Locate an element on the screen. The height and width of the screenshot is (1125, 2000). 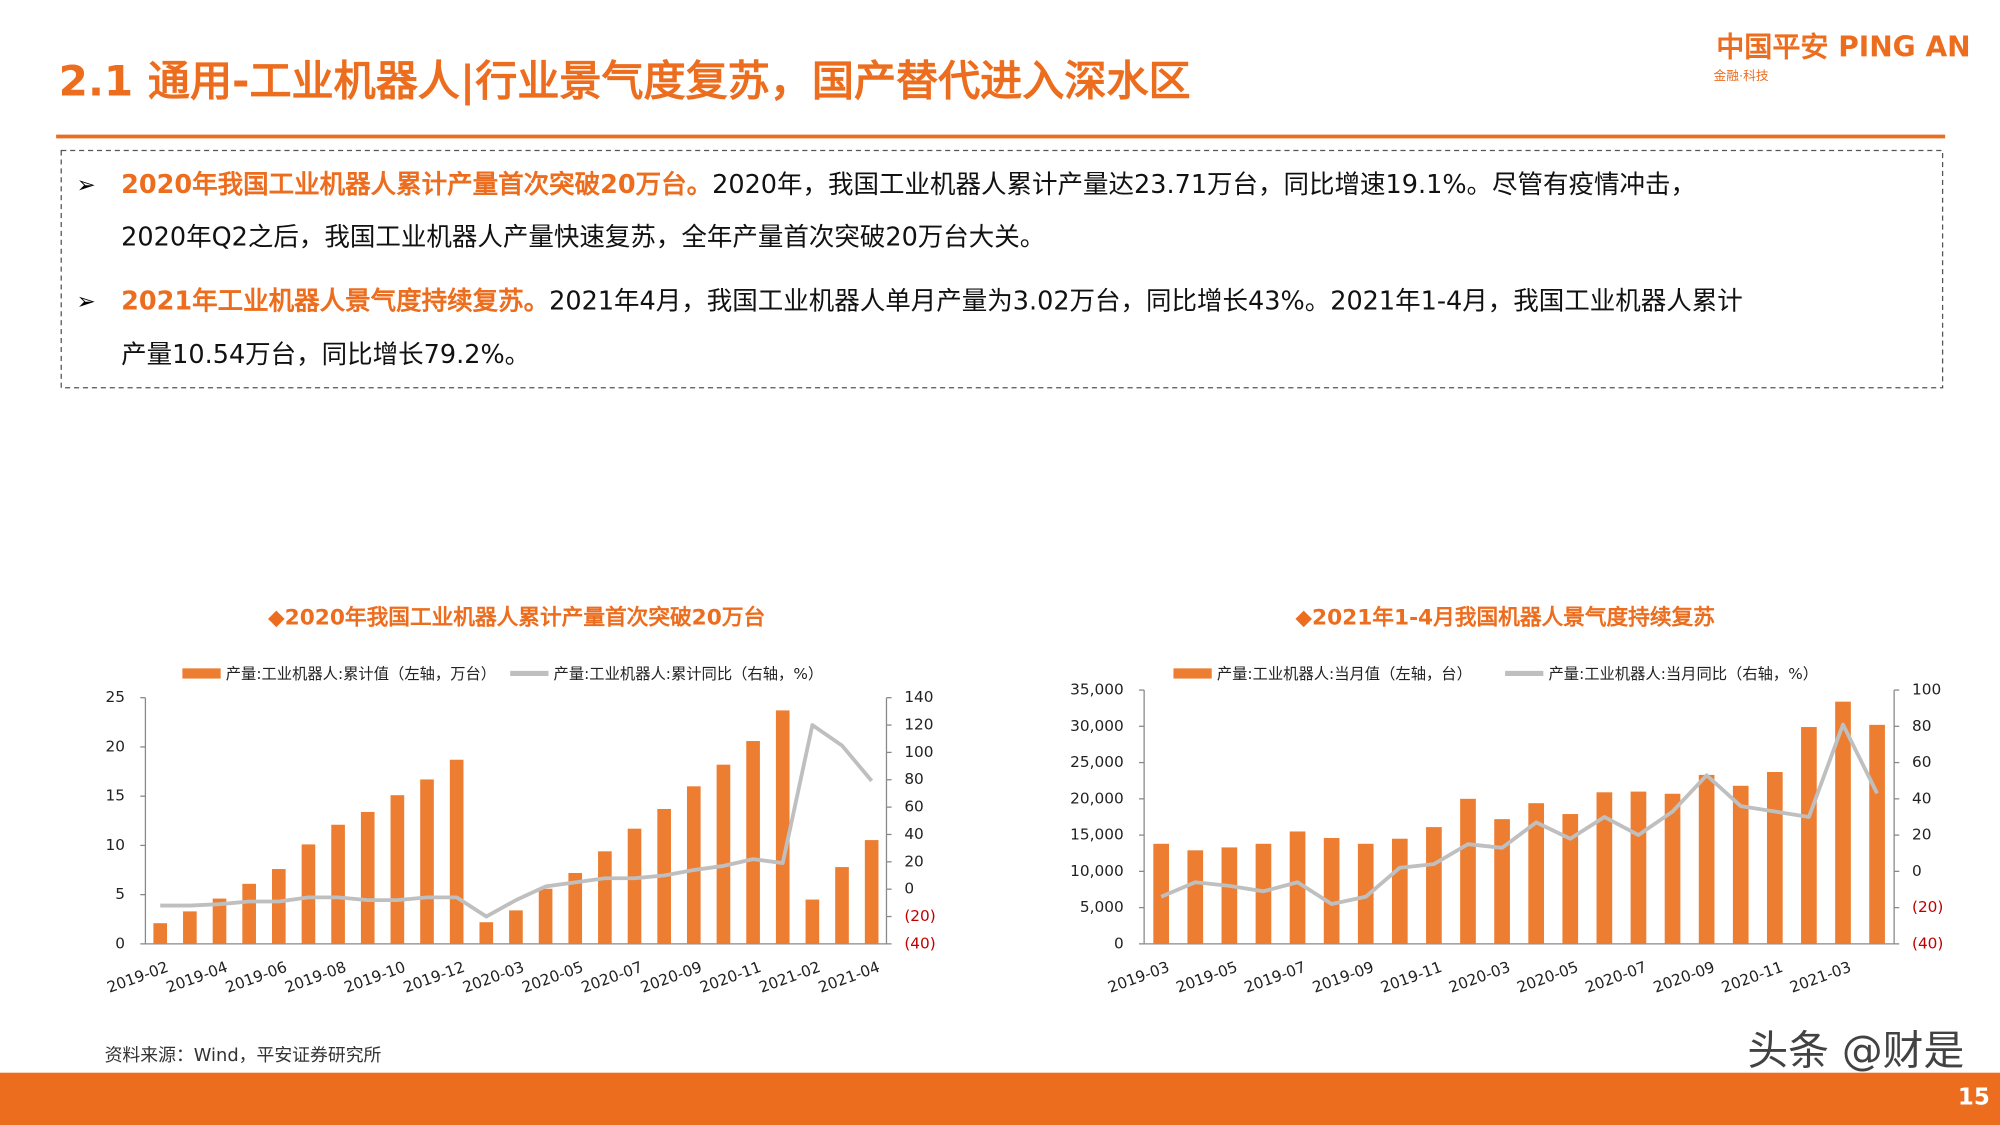
slide-title: 2.1 通用-工业机器人|行业景气度复苏，国产替代进入深水区 is located at coordinates (625, 81).